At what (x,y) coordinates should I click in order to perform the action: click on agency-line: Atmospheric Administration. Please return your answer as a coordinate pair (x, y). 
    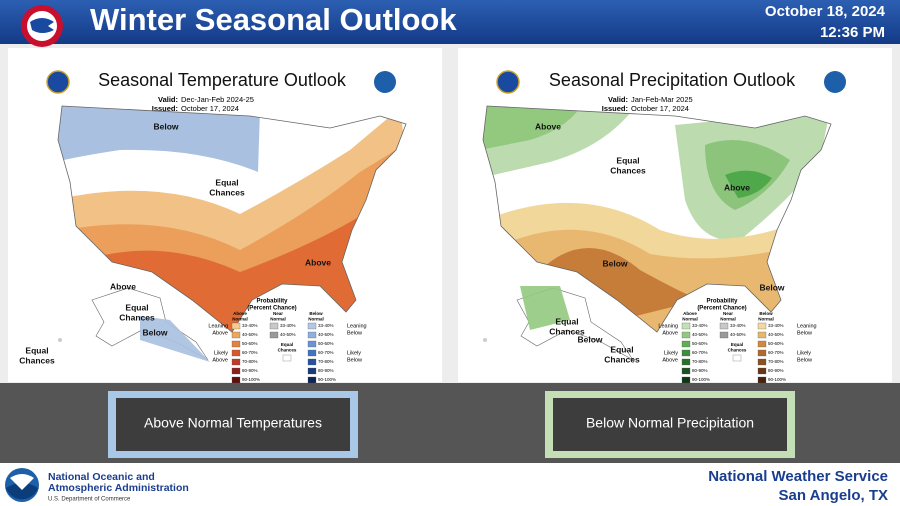
    Looking at the image, I should click on (118, 488).